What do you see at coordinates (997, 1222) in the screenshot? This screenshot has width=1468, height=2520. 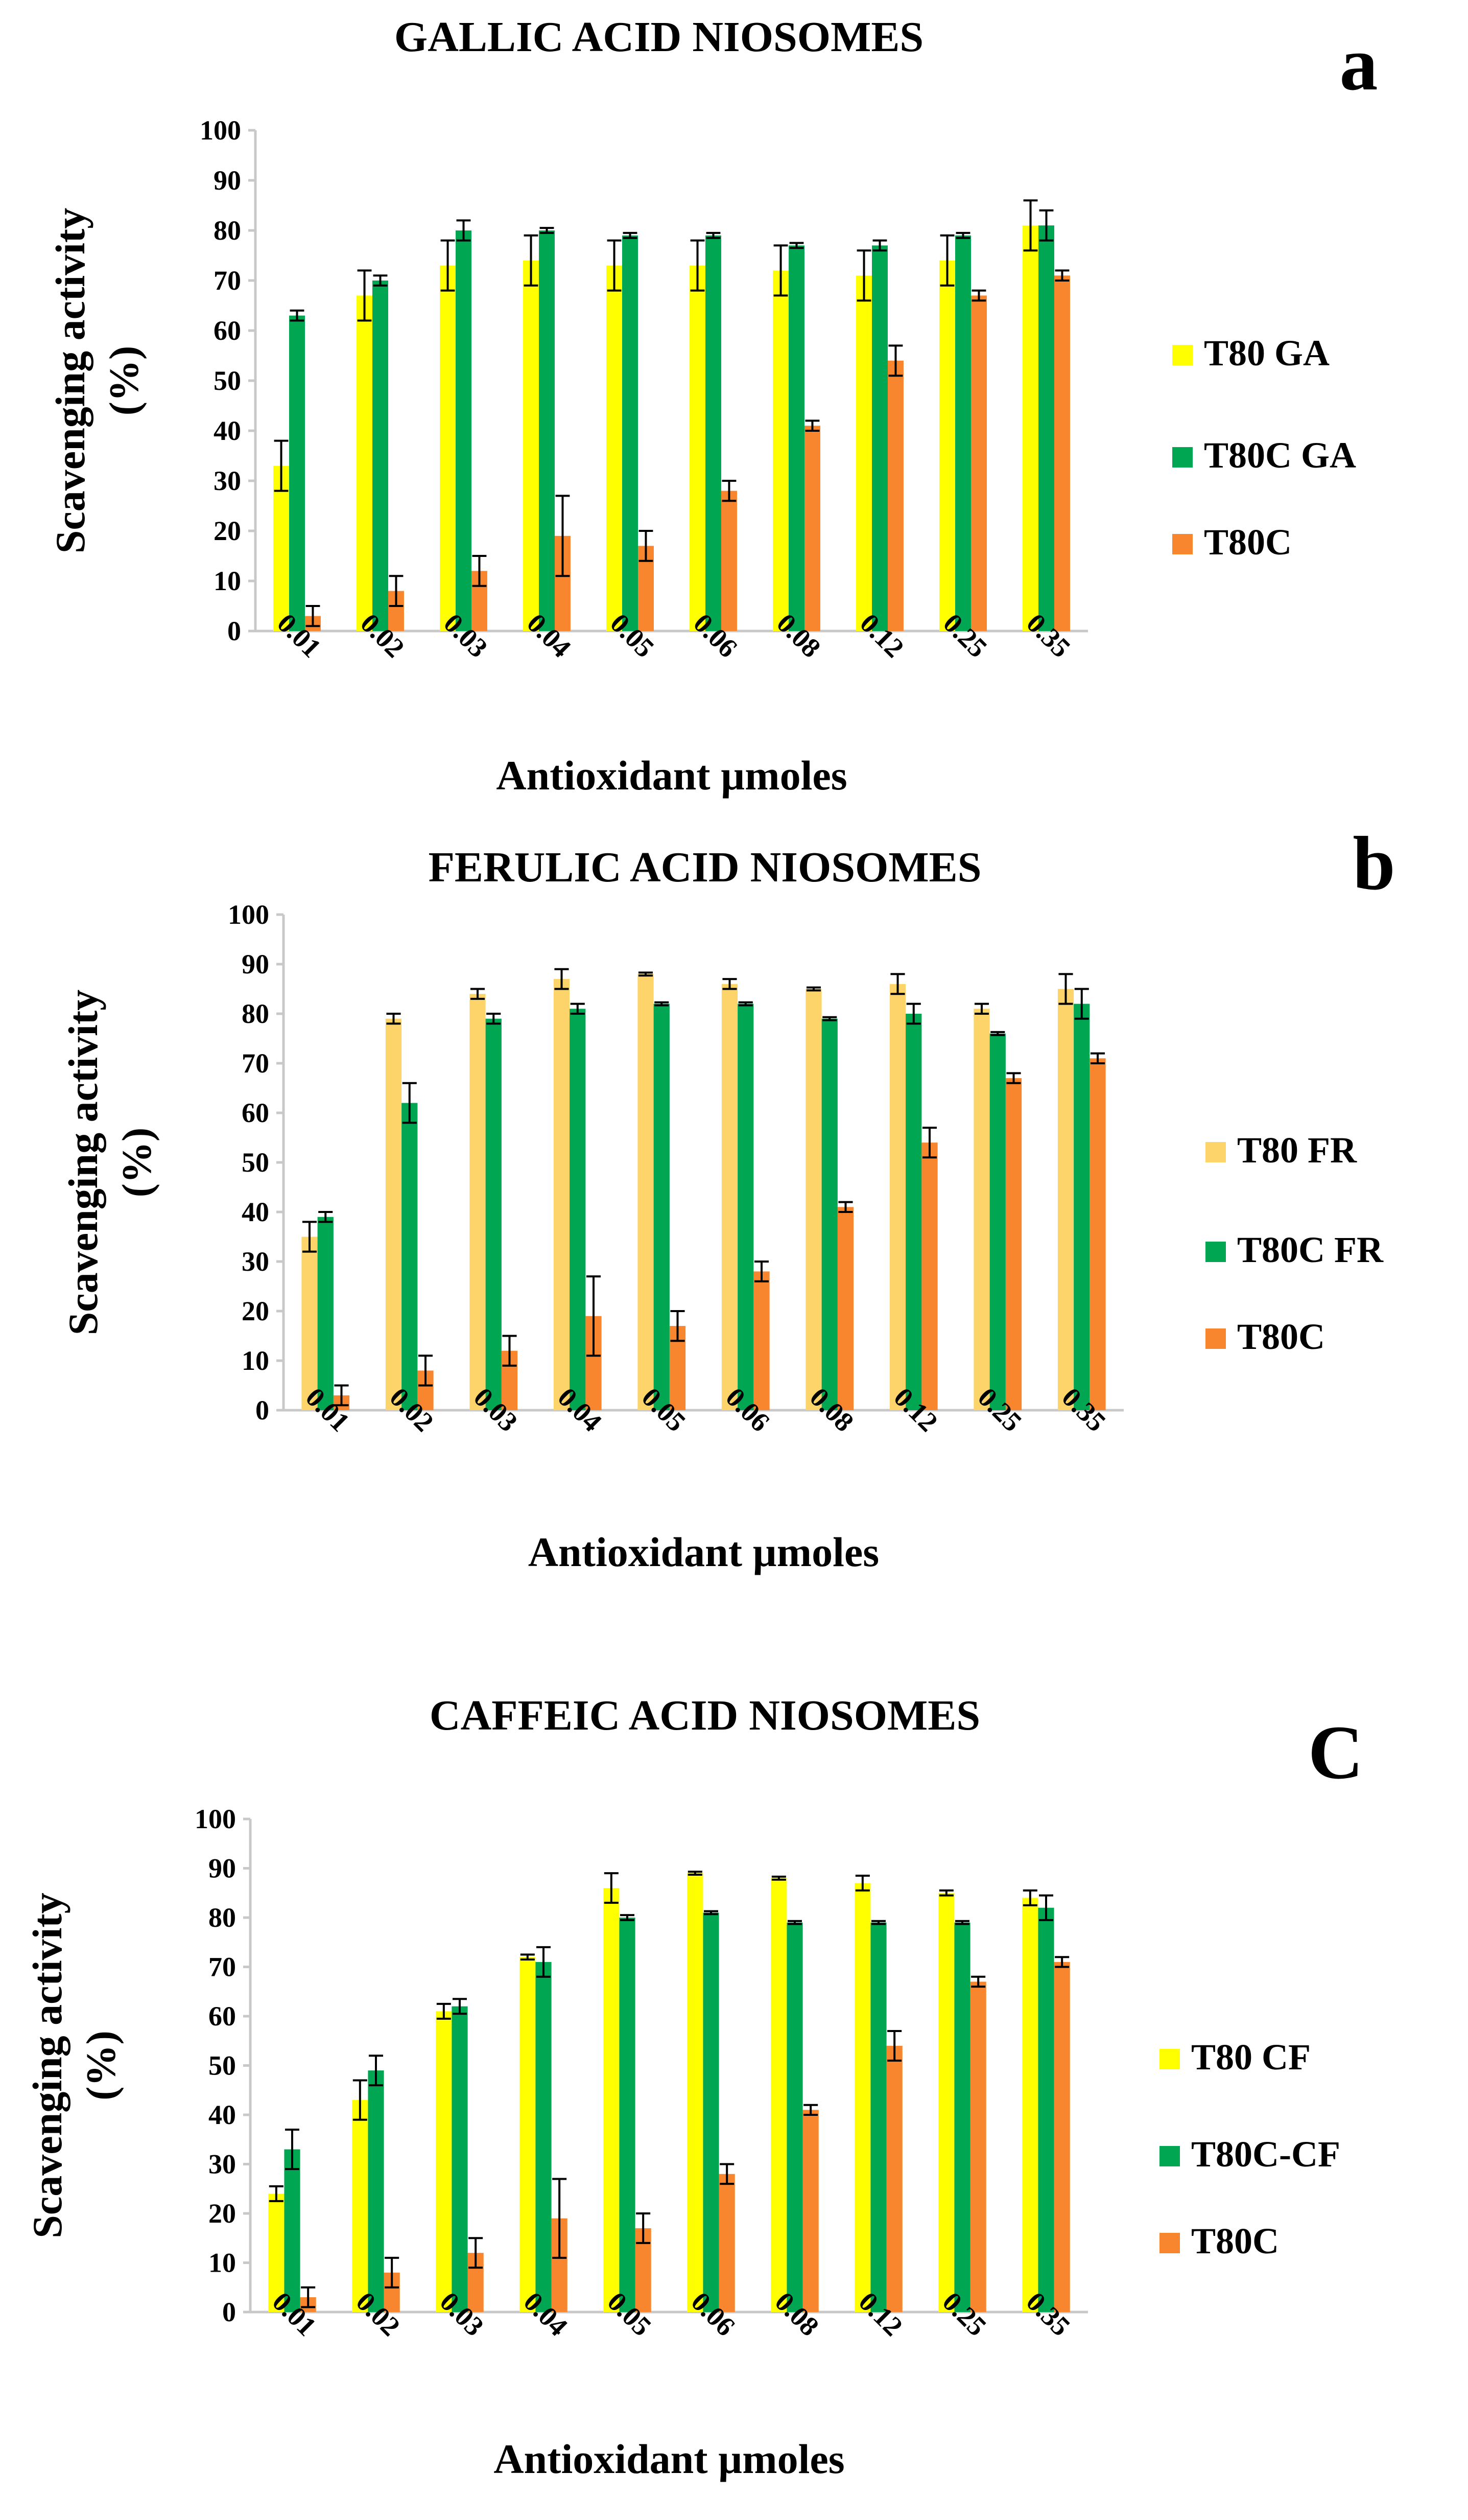 I see `bar-t80c-fr-0.25` at bounding box center [997, 1222].